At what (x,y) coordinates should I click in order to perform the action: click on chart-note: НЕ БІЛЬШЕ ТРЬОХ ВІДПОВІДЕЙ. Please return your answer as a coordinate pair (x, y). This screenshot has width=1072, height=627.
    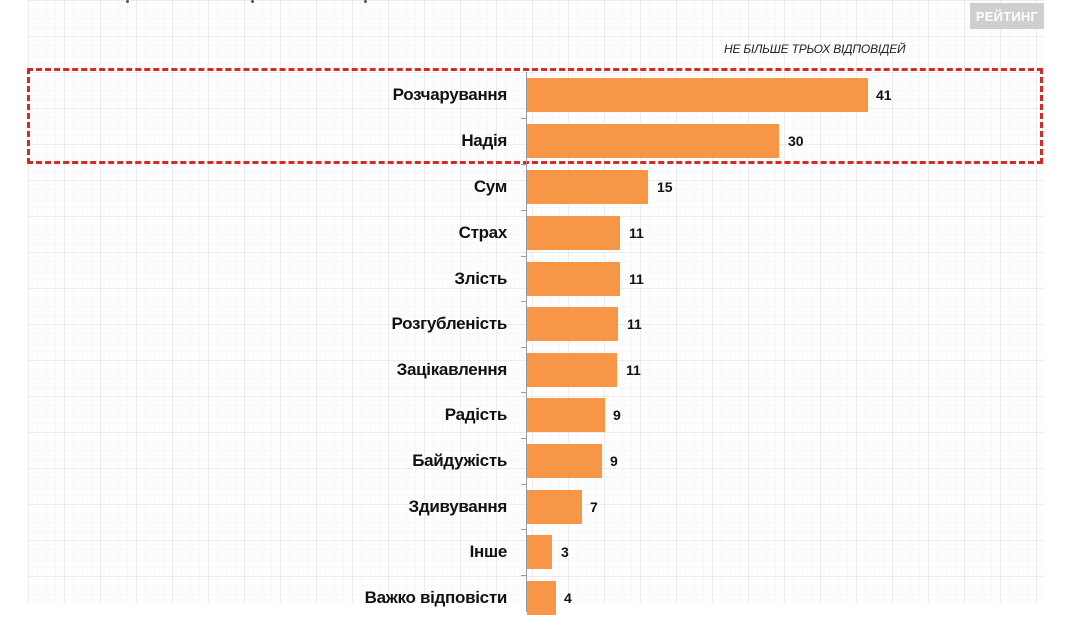
    Looking at the image, I should click on (815, 49).